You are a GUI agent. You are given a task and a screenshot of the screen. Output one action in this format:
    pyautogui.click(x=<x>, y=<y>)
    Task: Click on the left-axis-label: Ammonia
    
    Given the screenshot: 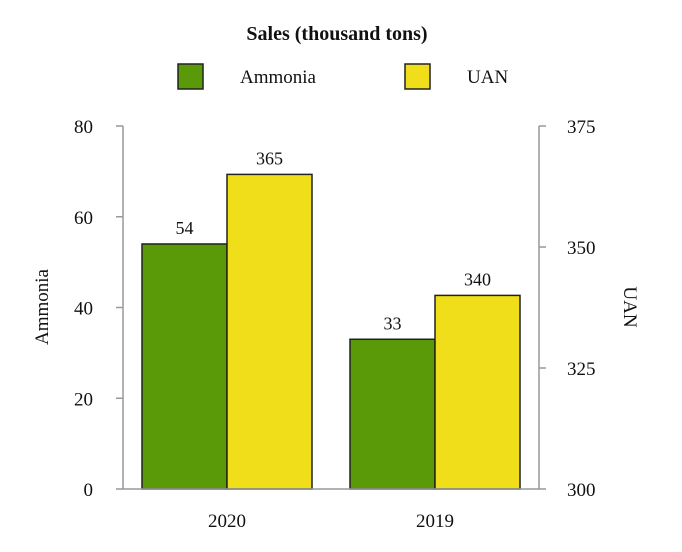 What is the action you would take?
    pyautogui.click(x=42, y=306)
    